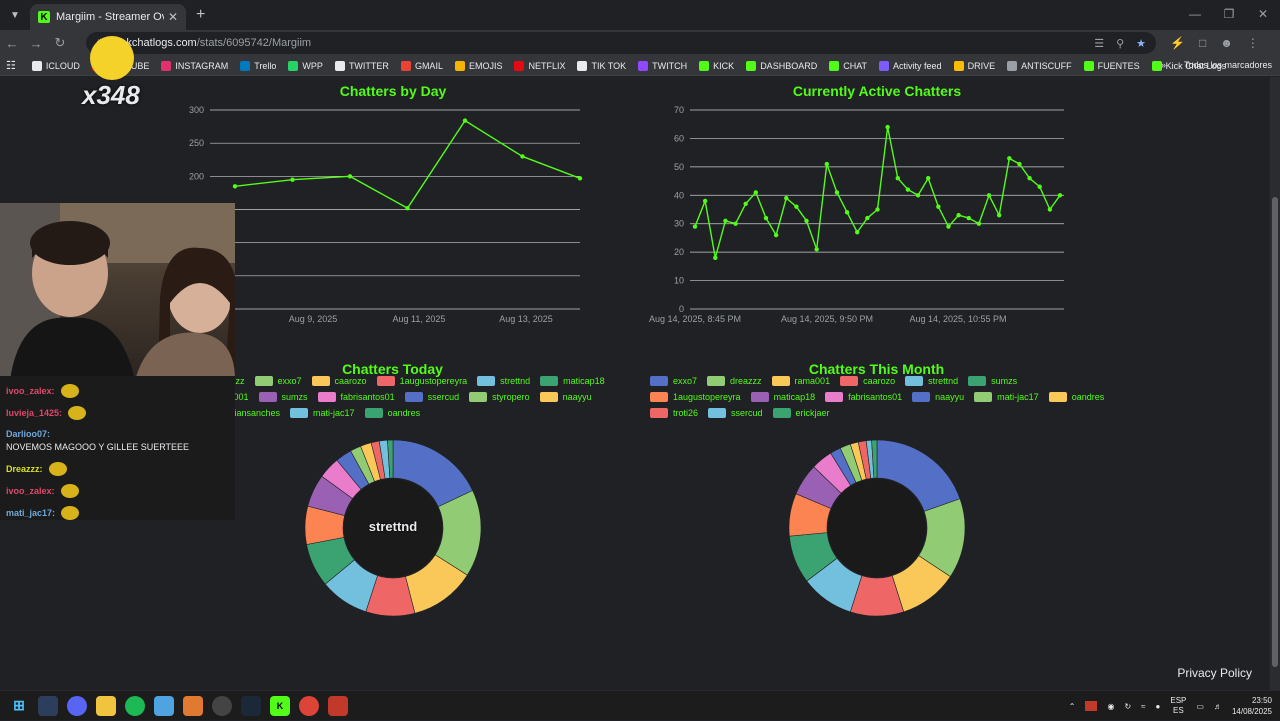  I want to click on profile-icon: ☻, so click(1226, 43).